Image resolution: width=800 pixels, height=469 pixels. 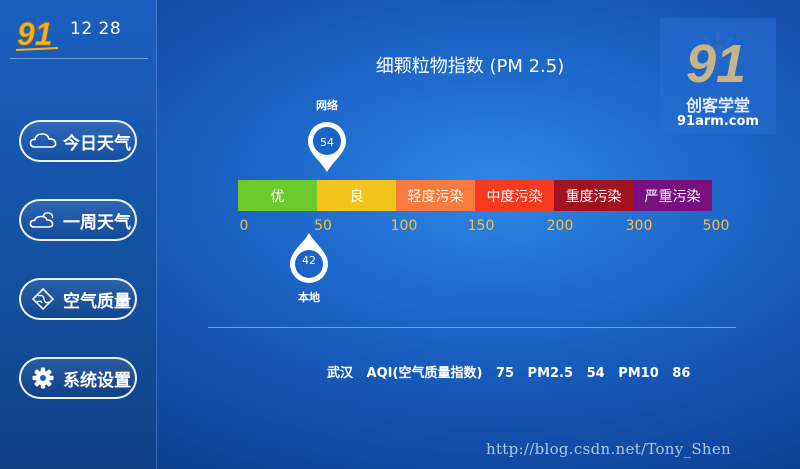 What do you see at coordinates (323, 226) in the screenshot?
I see `aqi-tick-1: 50` at bounding box center [323, 226].